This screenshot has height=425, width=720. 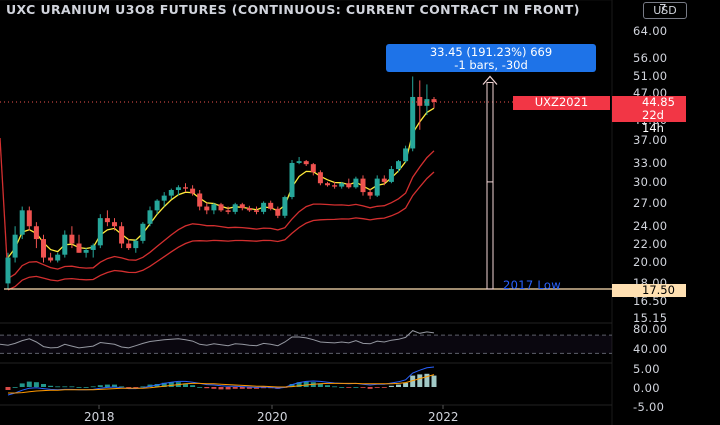 I want to click on price-axis-label: 64.00, so click(x=650, y=31).